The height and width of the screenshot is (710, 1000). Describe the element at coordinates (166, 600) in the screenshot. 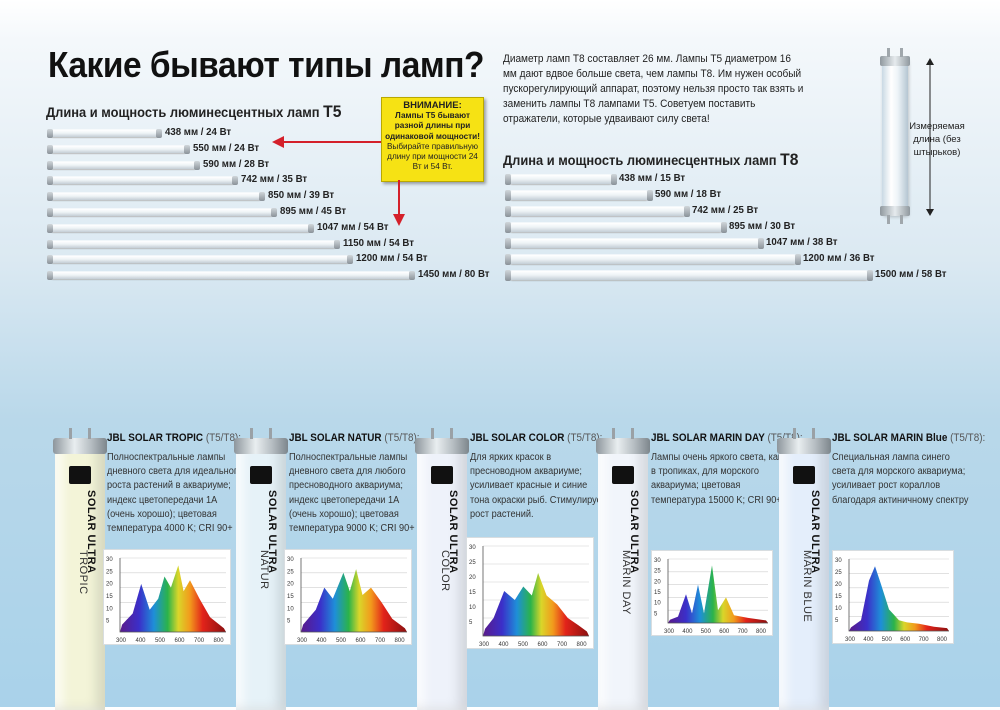

I see `spectrum-graph: 30 25 20 15 10 5 300 400 500 600 700 800` at that location.